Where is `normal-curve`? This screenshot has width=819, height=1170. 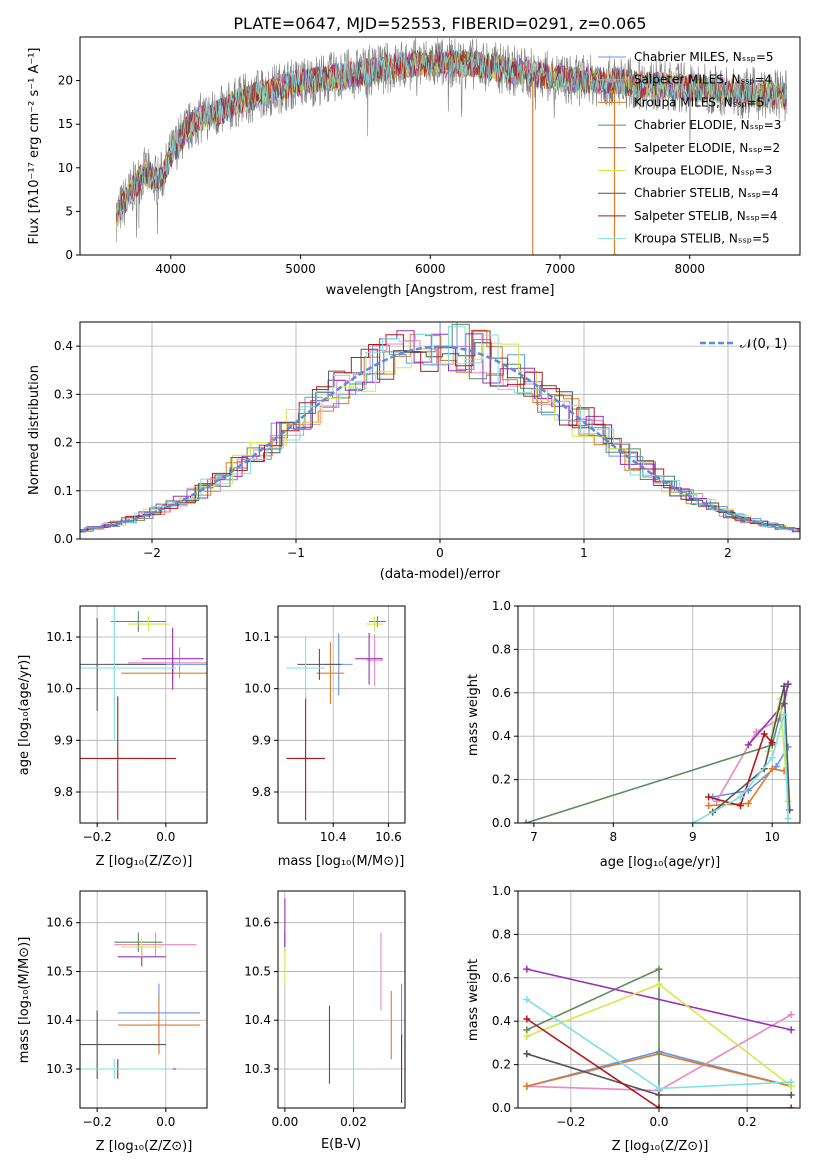
normal-curve is located at coordinates (440, 438).